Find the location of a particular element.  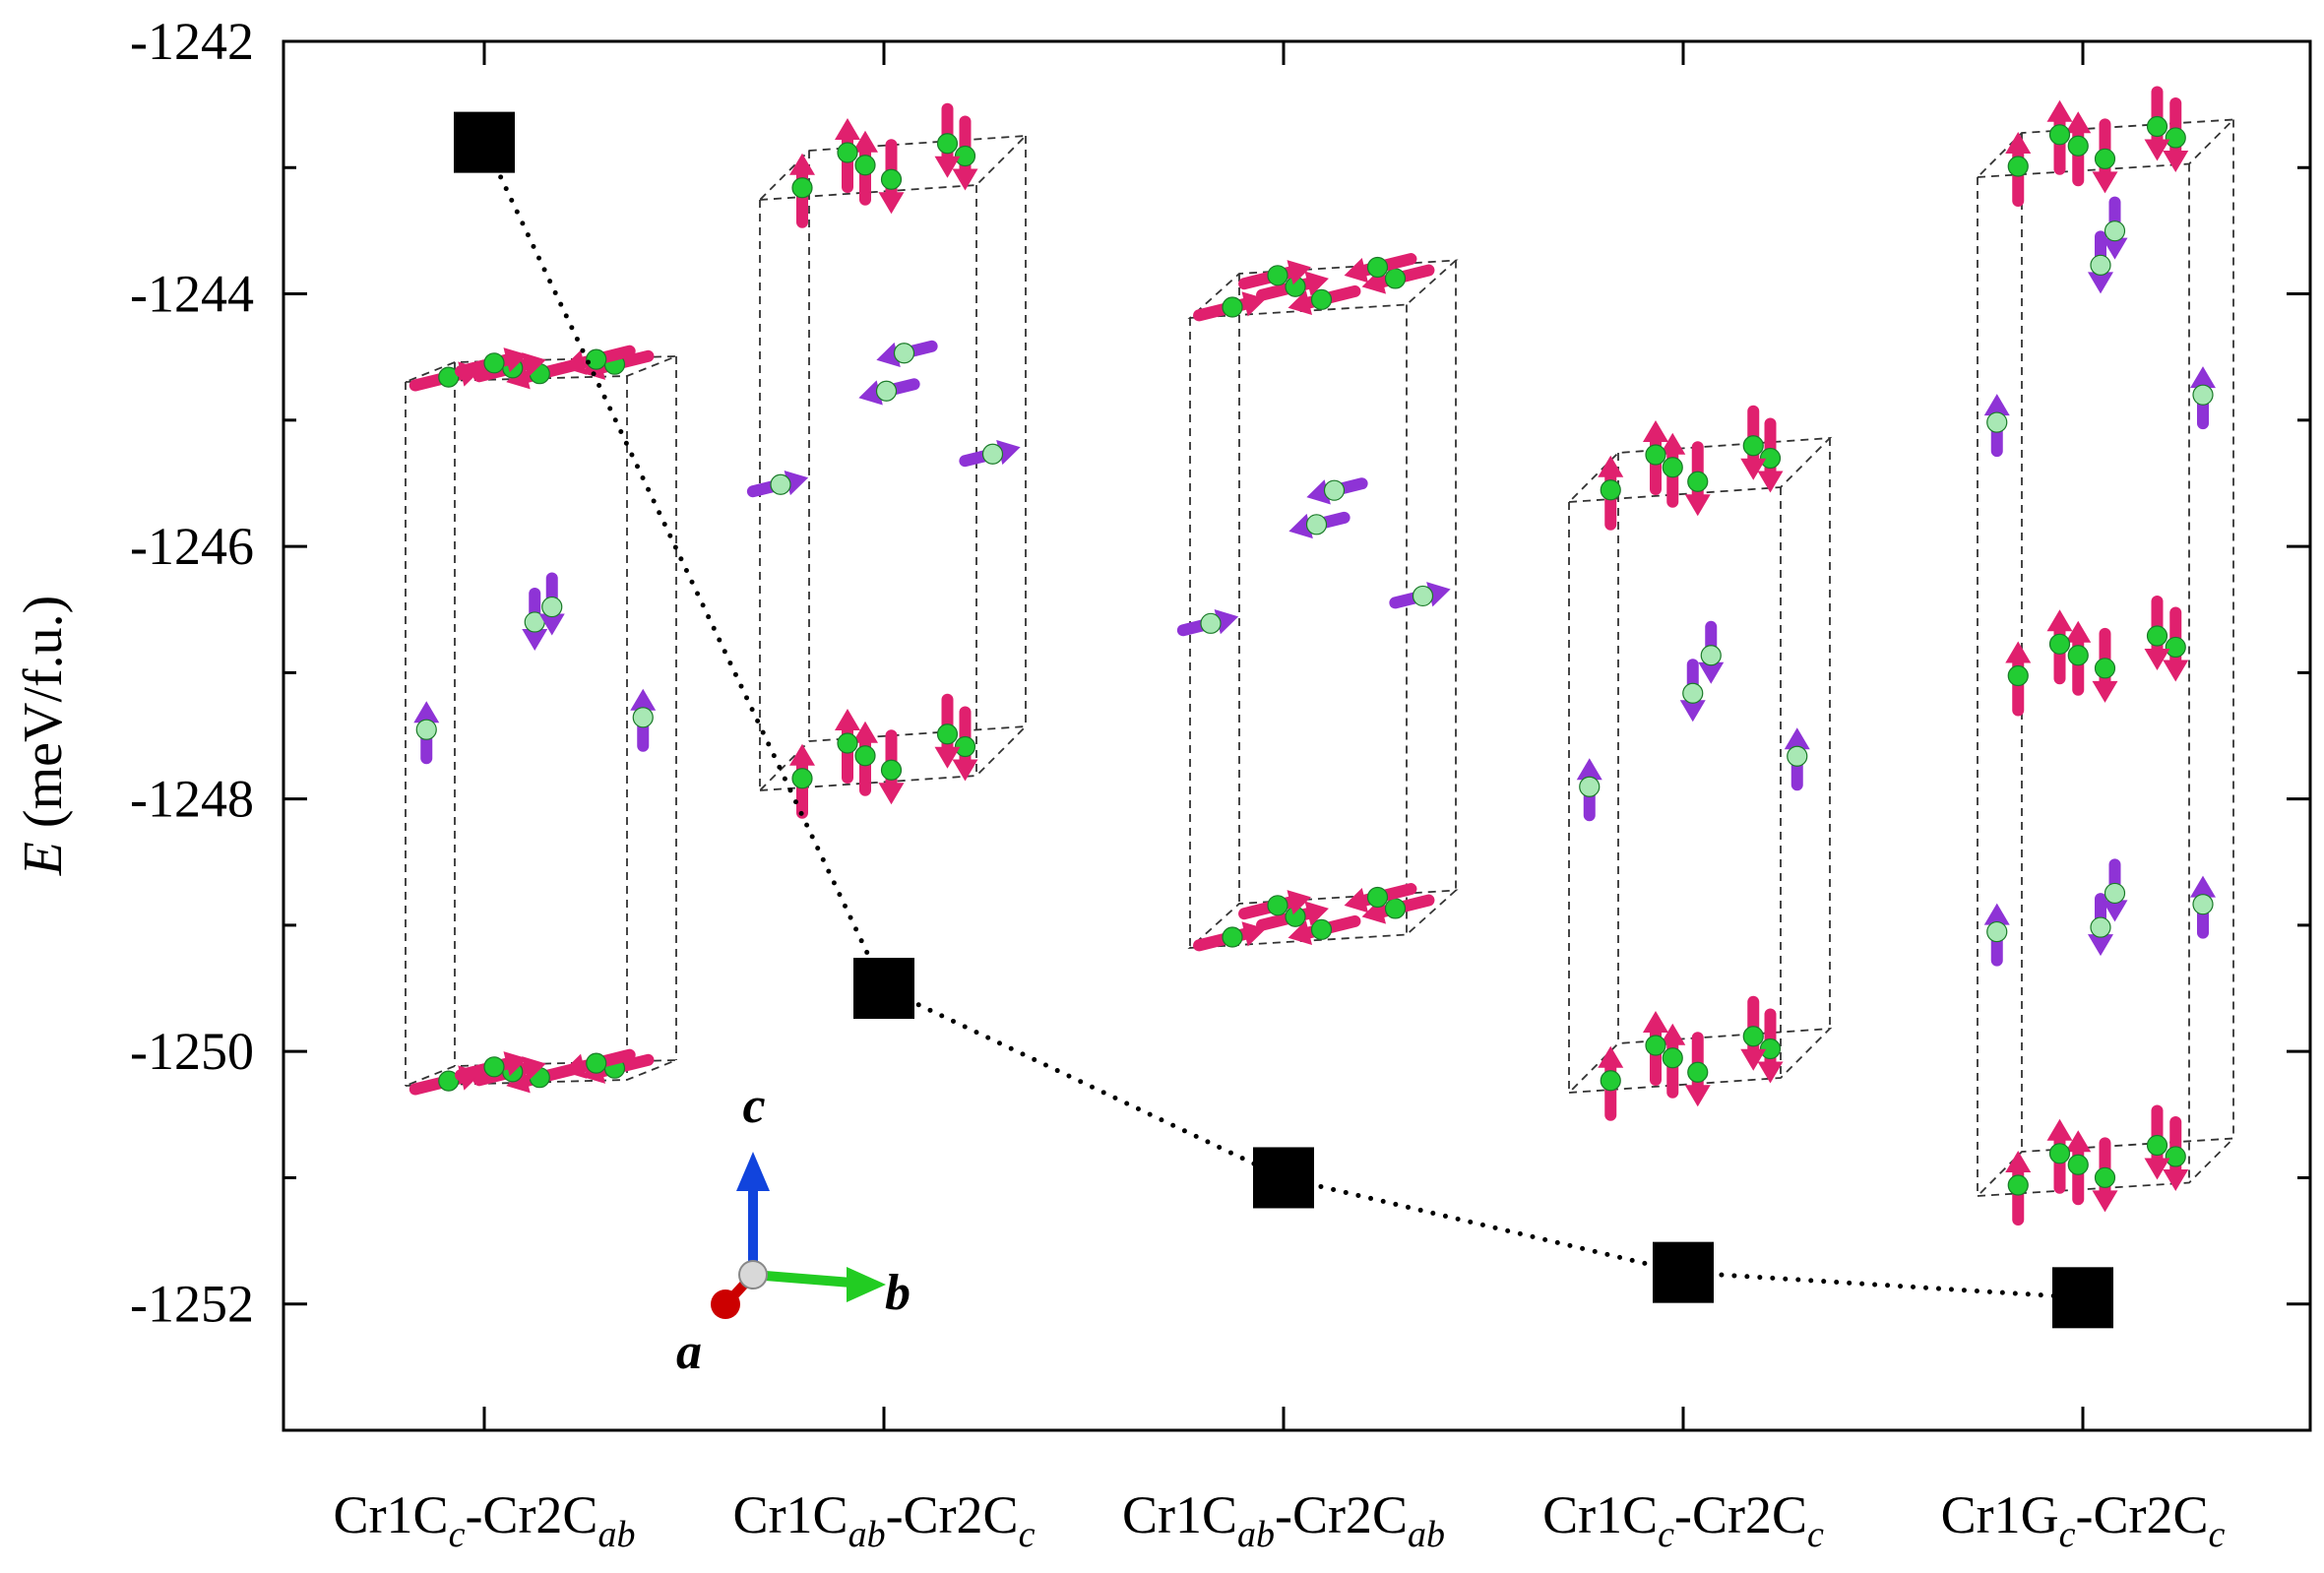

triad-axis-label: c is located at coordinates (753, 1106).